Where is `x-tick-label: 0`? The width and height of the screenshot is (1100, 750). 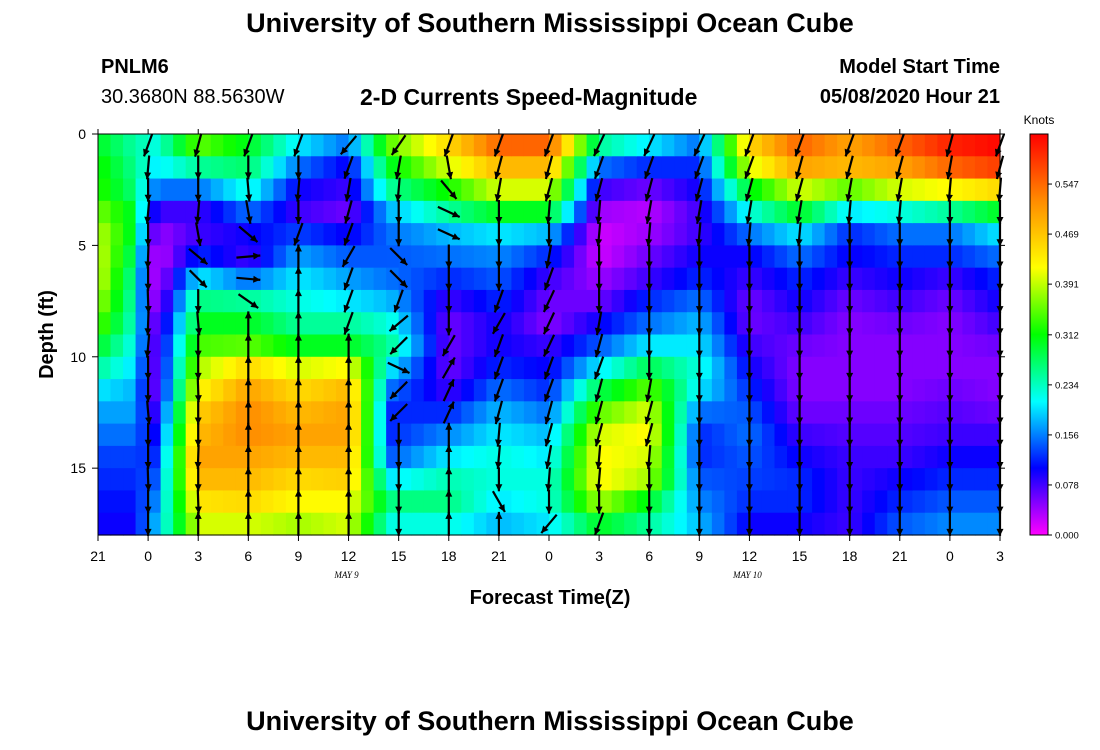 x-tick-label: 0 is located at coordinates (549, 556).